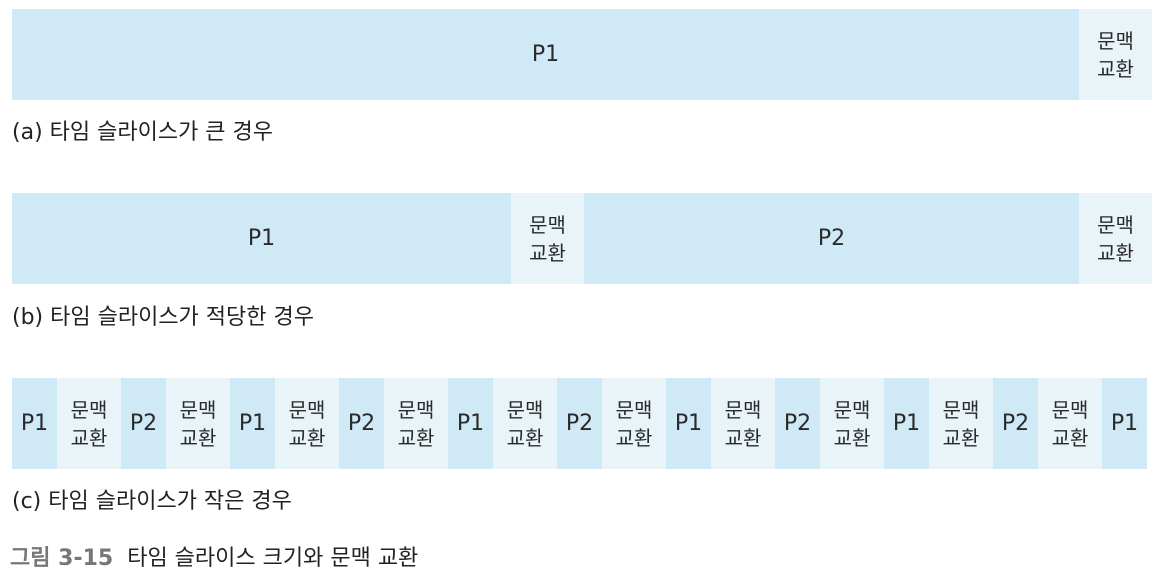  I want to click on caption-c: (c) 타임 슬라이스가 작은 경우, so click(152, 501).